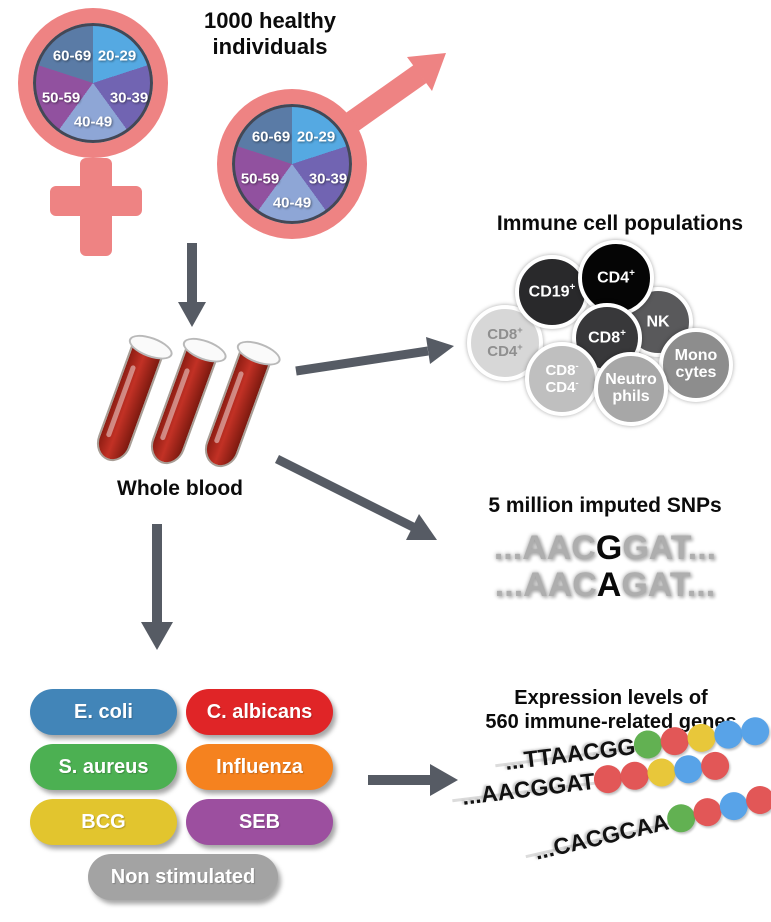 Image resolution: width=771 pixels, height=922 pixels. I want to click on cell-label-line: Neutro, so click(631, 380).